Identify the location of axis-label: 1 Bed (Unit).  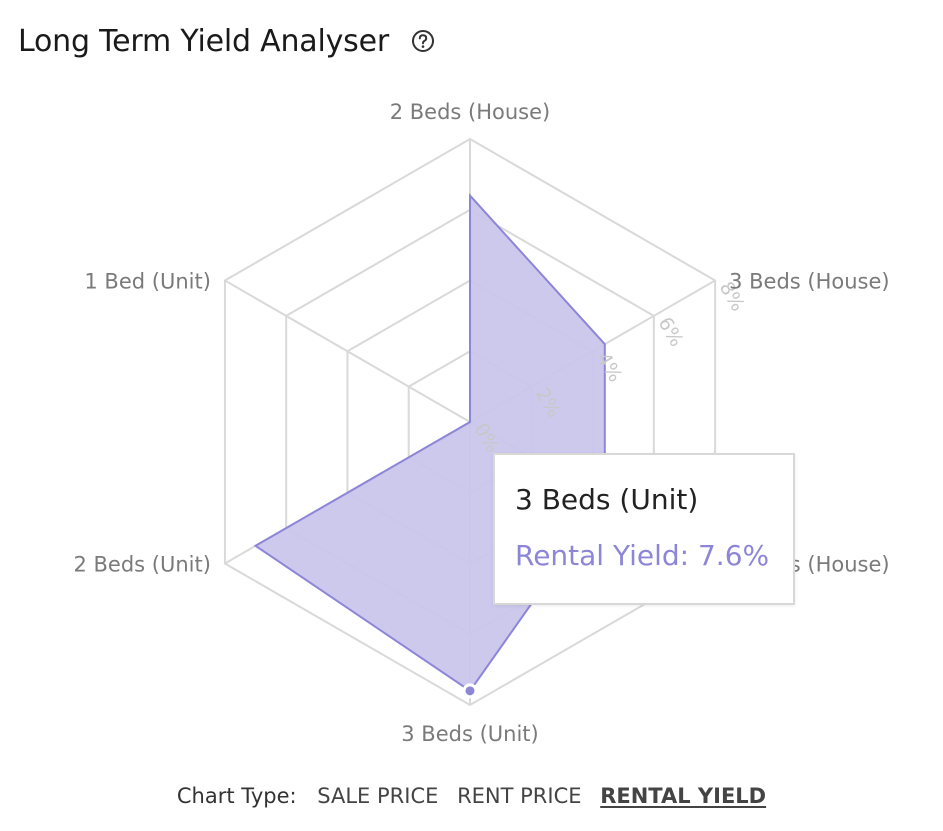
(147, 282).